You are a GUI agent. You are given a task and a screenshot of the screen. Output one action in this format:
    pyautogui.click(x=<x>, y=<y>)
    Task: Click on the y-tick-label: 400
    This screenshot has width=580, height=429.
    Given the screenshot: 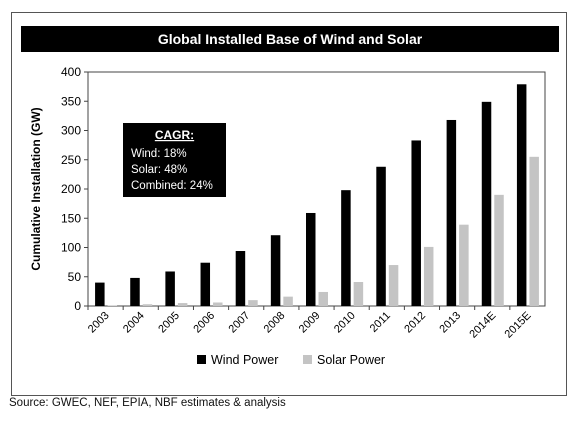 What is the action you would take?
    pyautogui.click(x=71, y=72)
    